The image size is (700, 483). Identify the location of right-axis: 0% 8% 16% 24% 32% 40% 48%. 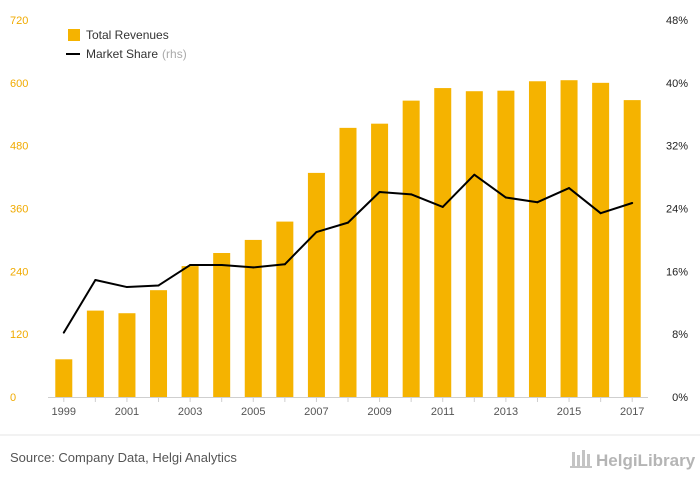
(677, 209).